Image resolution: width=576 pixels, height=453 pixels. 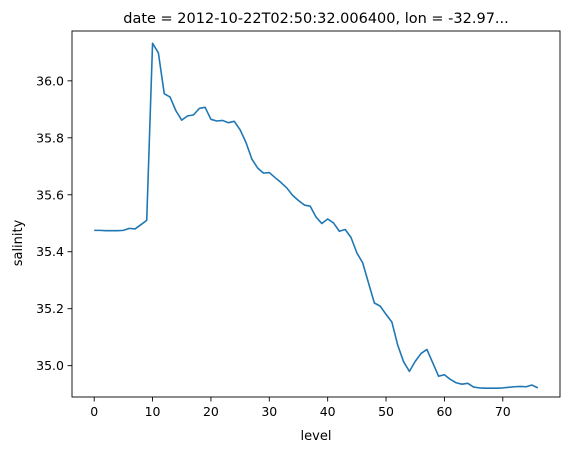 What do you see at coordinates (269, 411) in the screenshot?
I see `x-tick-label: 30` at bounding box center [269, 411].